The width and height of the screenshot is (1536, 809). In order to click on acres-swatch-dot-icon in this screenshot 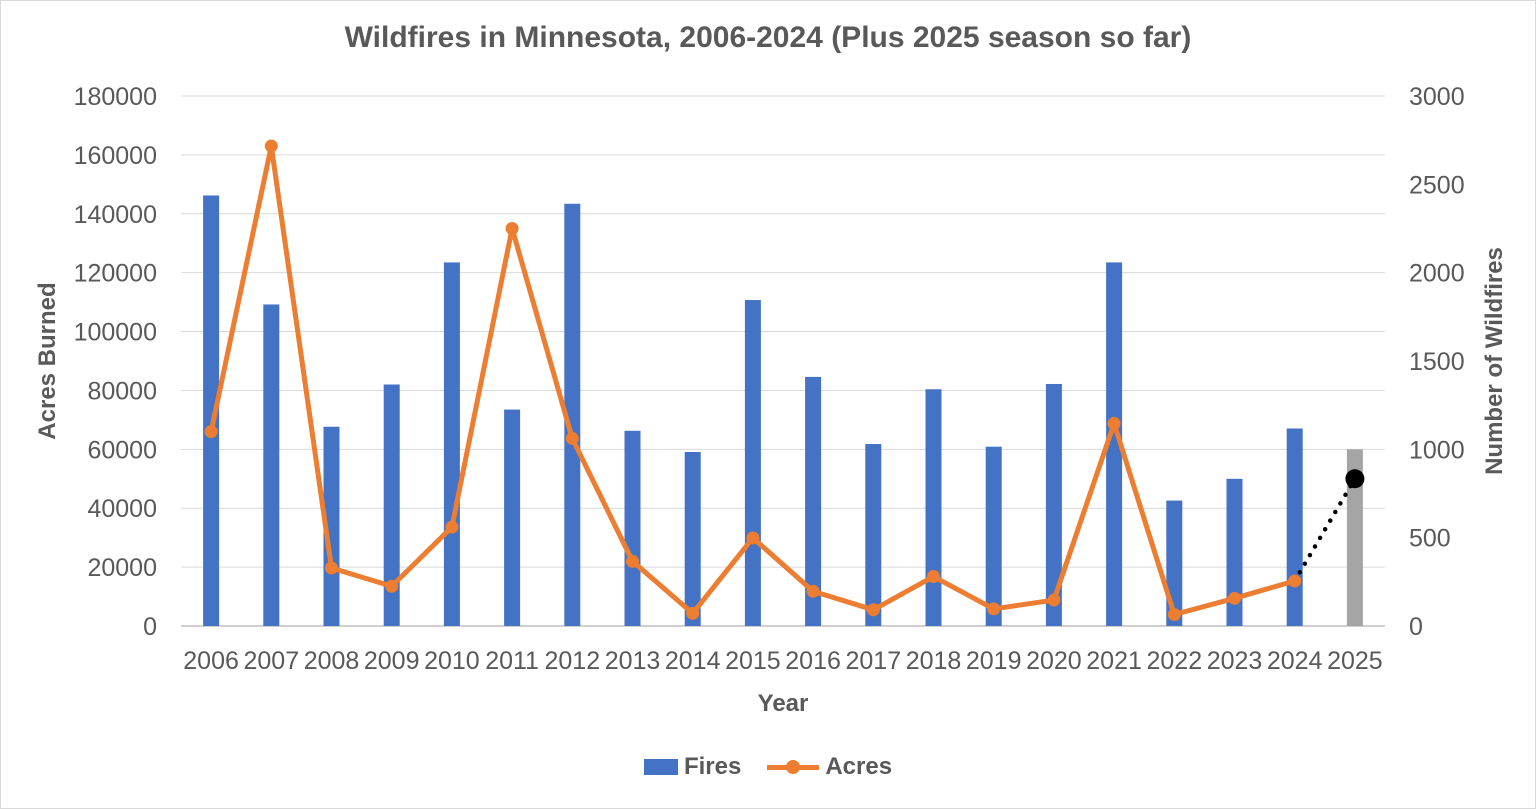, I will do `click(793, 767)`.